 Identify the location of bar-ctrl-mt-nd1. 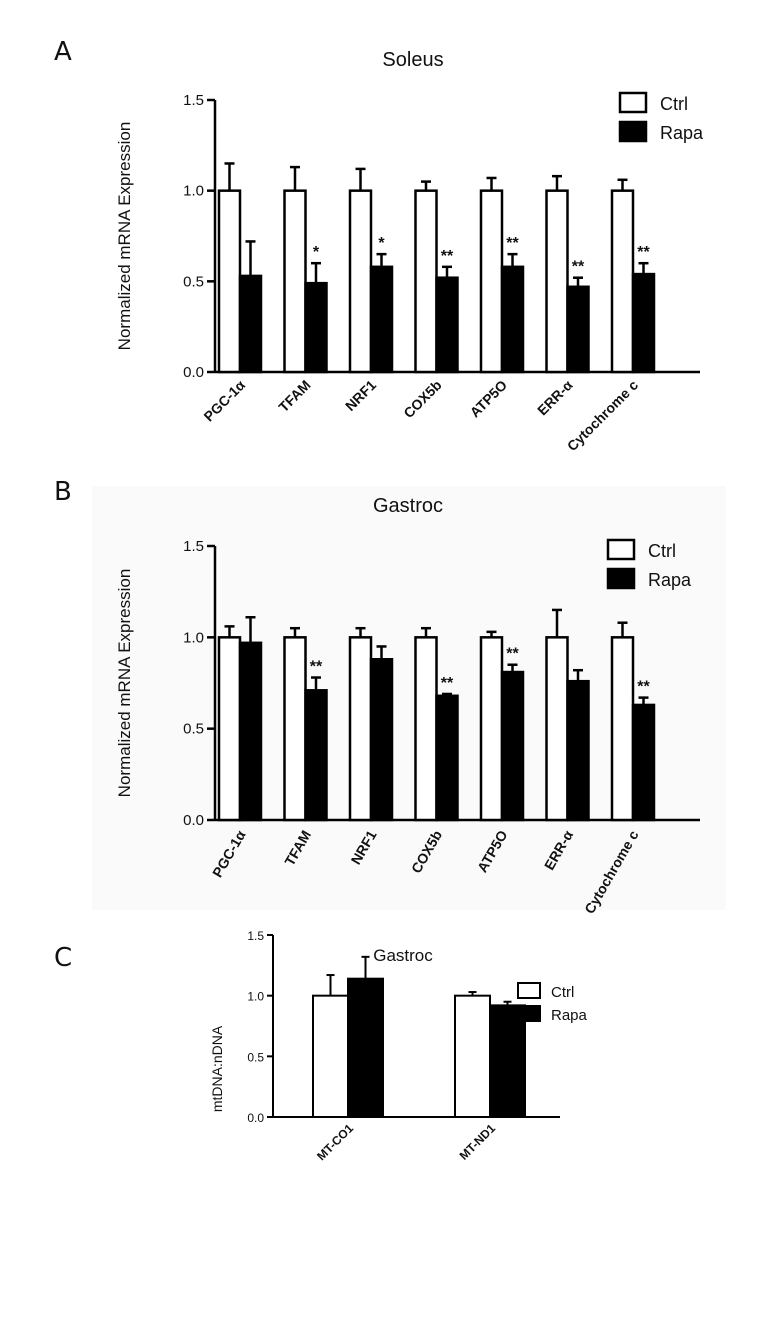
(472, 1056).